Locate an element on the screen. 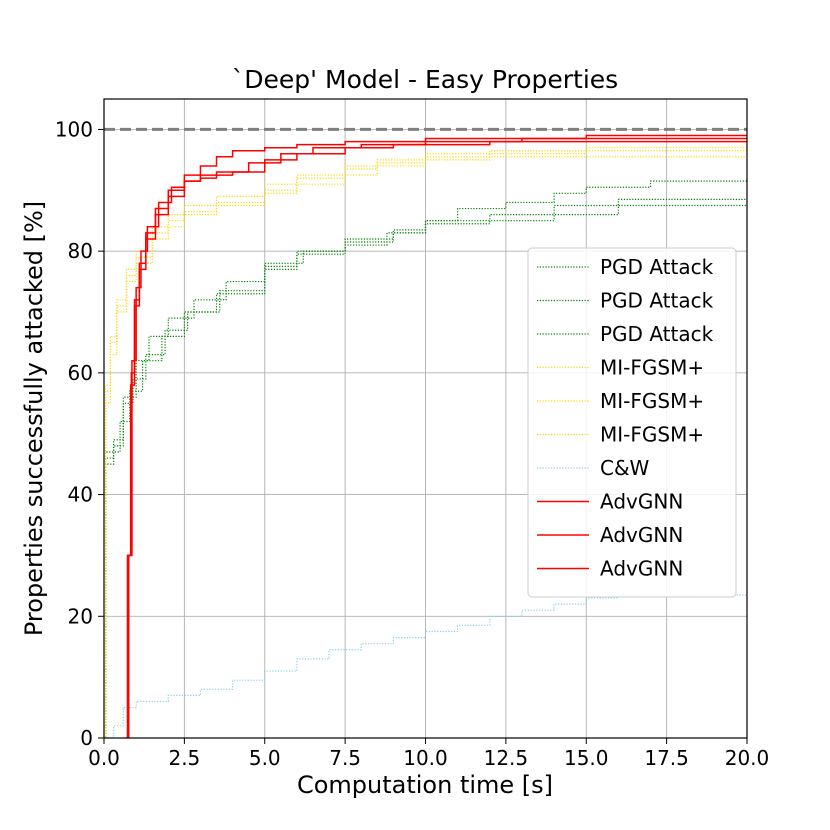 The width and height of the screenshot is (830, 830). x-tick-label: 7.5 is located at coordinates (345, 758).